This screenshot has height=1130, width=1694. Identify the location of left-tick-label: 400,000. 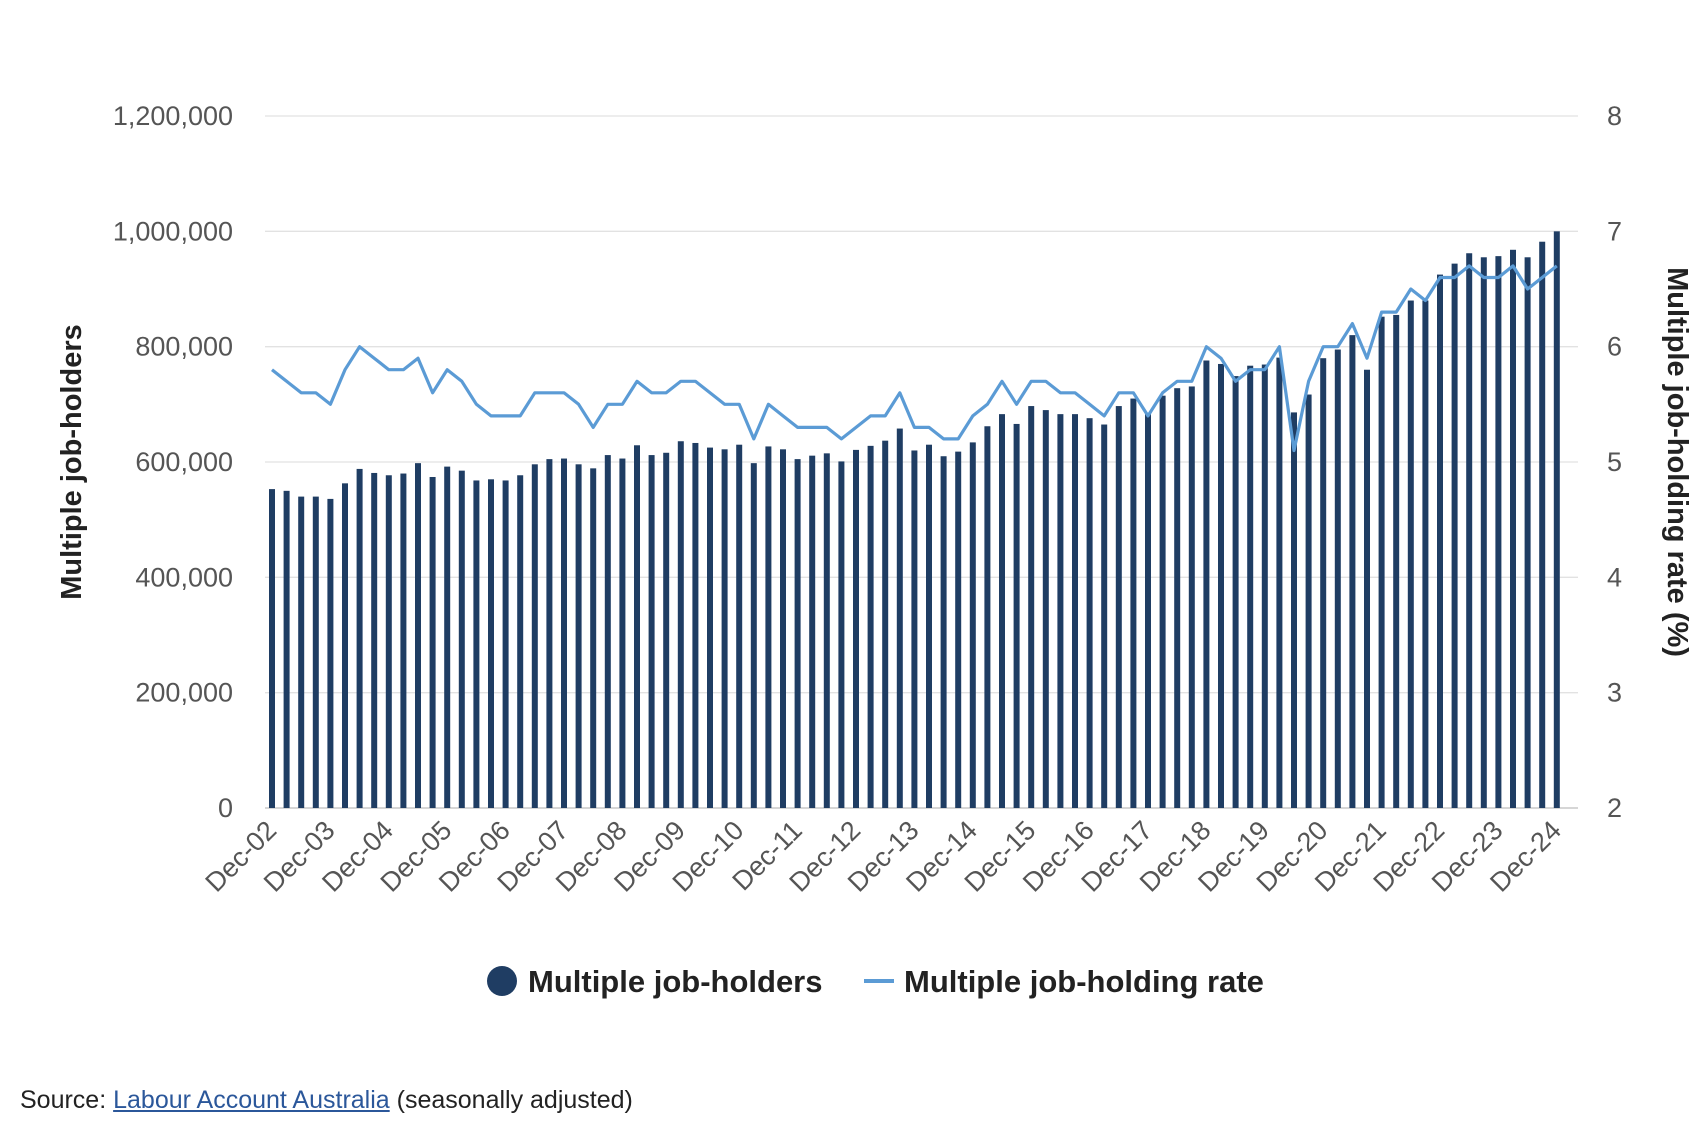
(184, 577).